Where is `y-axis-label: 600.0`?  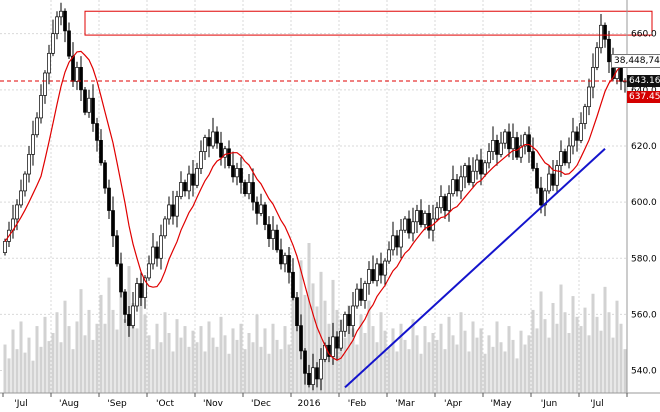 y-axis-label: 600.0 is located at coordinates (644, 203).